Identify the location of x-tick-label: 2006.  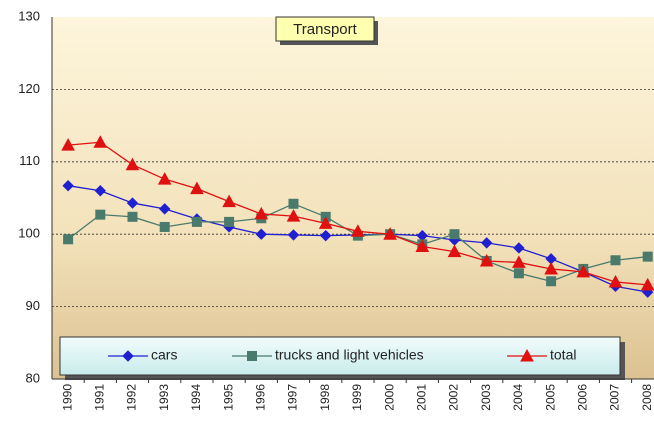
(582, 397).